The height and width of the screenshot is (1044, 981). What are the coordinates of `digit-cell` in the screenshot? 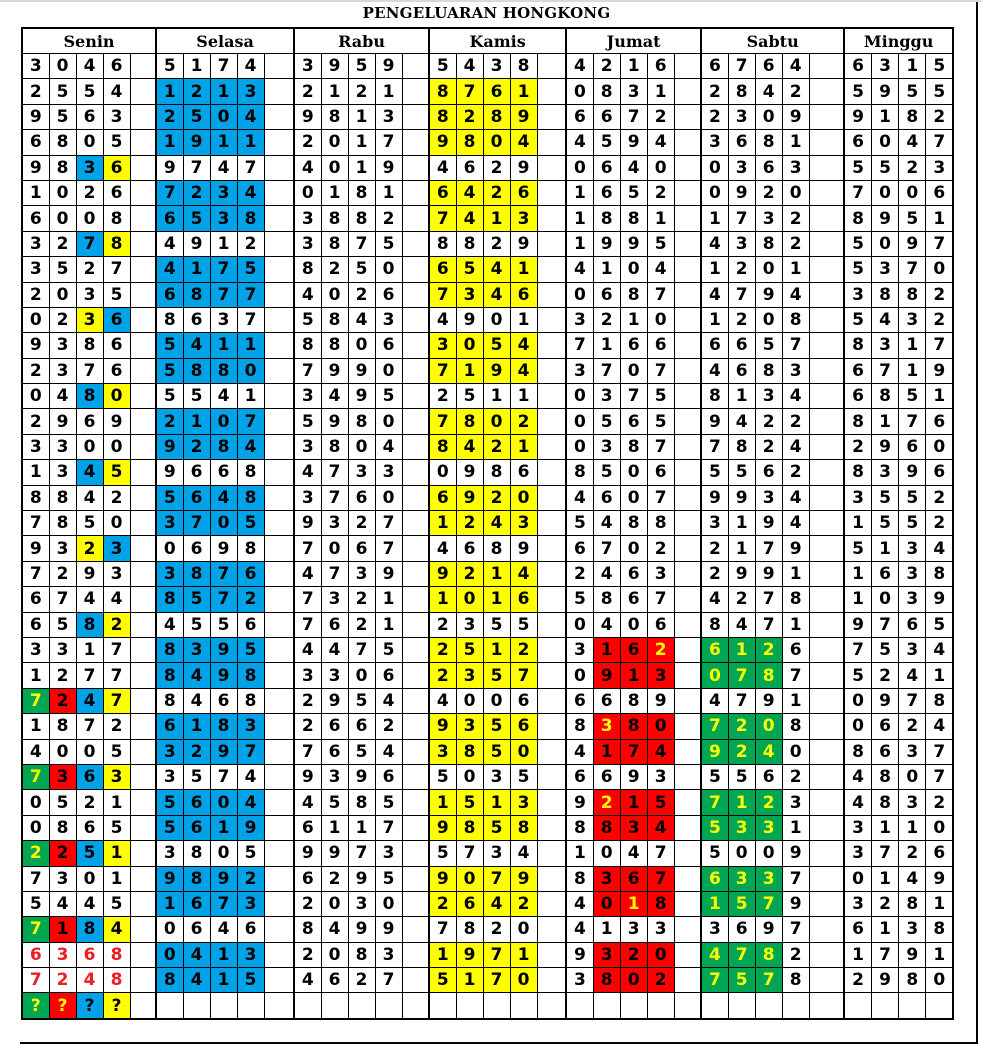 It's located at (334, 1006).